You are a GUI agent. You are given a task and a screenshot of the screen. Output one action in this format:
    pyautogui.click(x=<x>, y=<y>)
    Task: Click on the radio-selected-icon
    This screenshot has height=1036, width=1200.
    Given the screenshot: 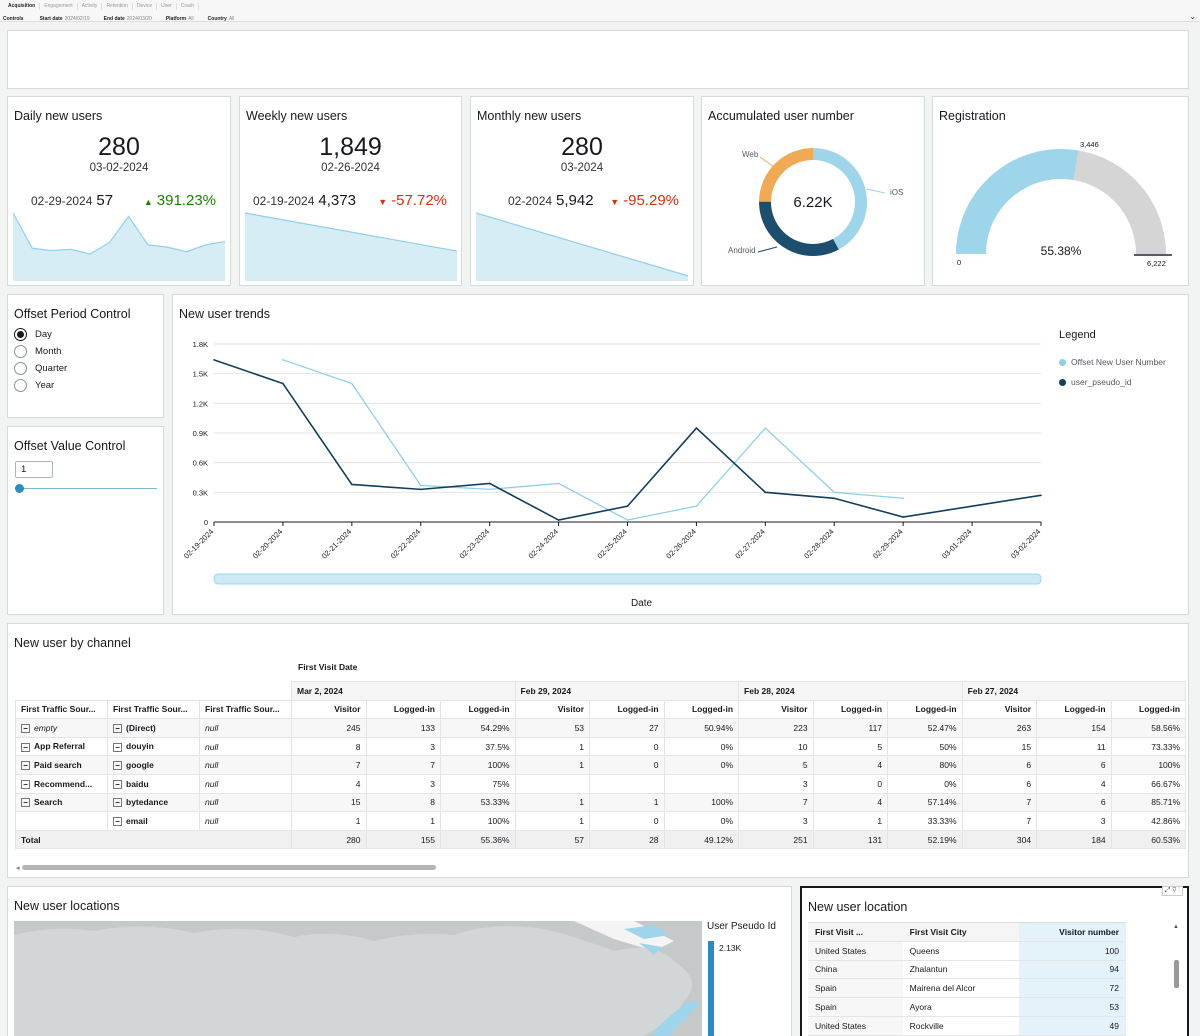 What is the action you would take?
    pyautogui.click(x=20, y=334)
    